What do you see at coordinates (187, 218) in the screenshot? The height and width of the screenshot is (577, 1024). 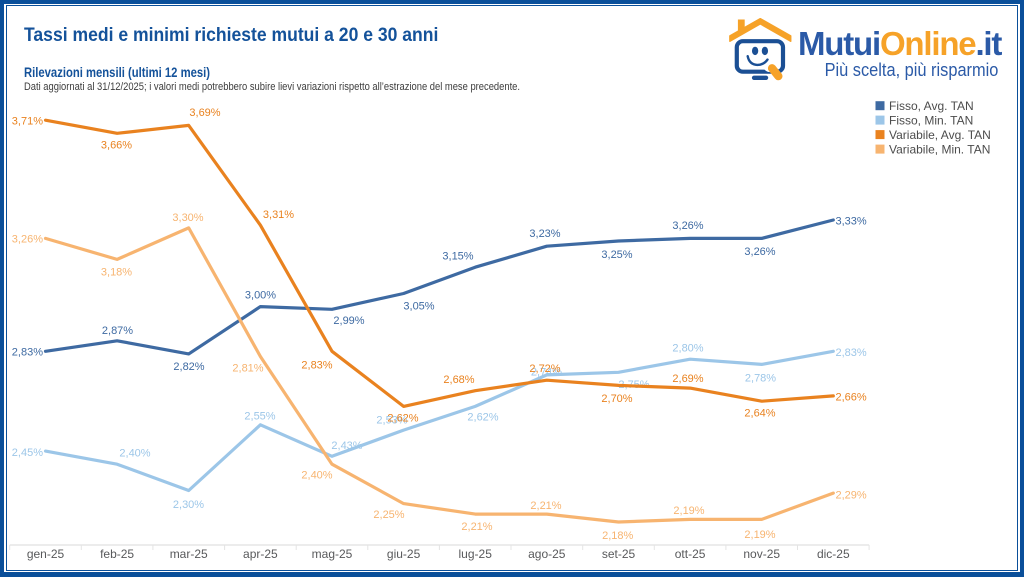 I see `svg-text: 3,30%` at bounding box center [187, 218].